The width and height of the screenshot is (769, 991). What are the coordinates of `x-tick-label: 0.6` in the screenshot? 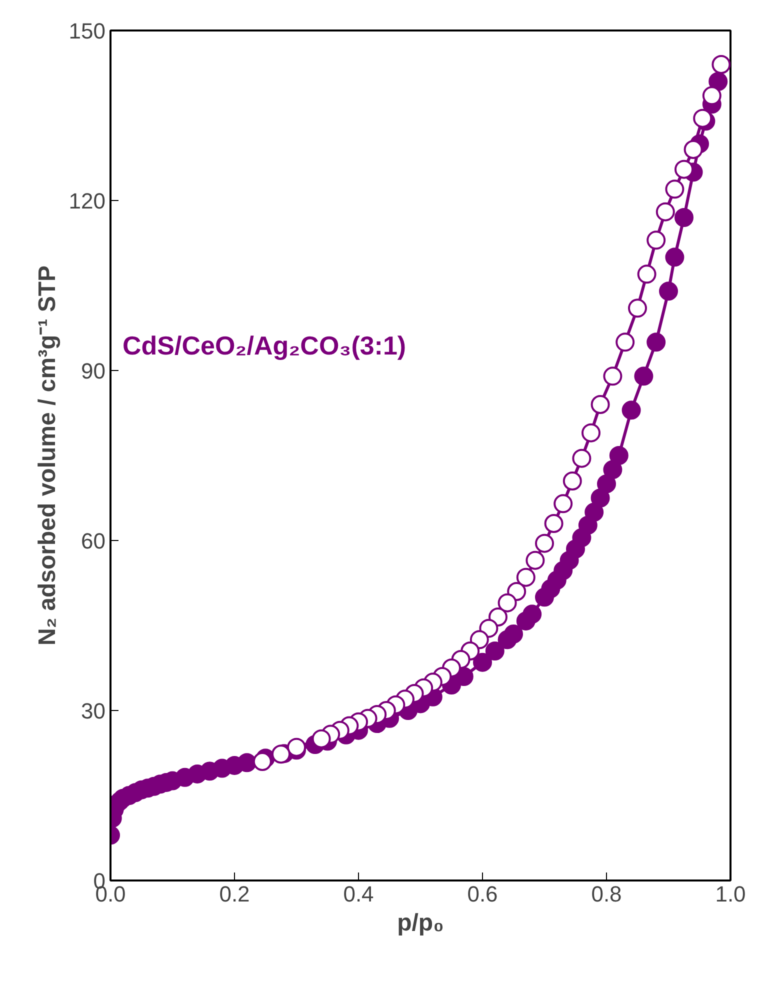 It's located at (482, 894).